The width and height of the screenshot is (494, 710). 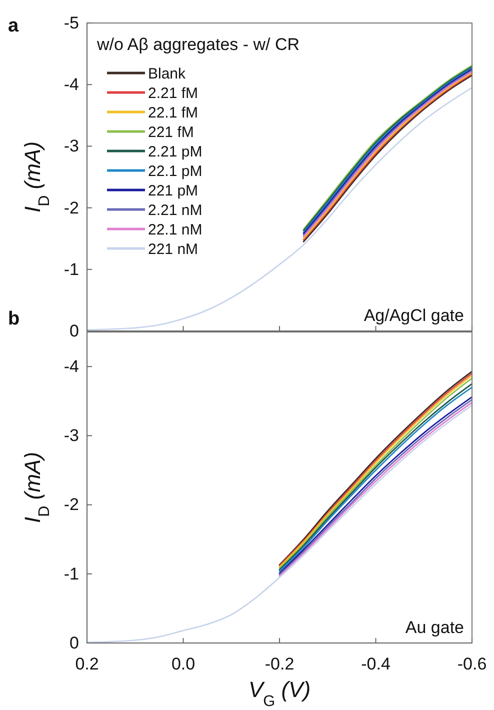 What do you see at coordinates (175, 151) in the screenshot?
I see `legend-label: 2.21 pM` at bounding box center [175, 151].